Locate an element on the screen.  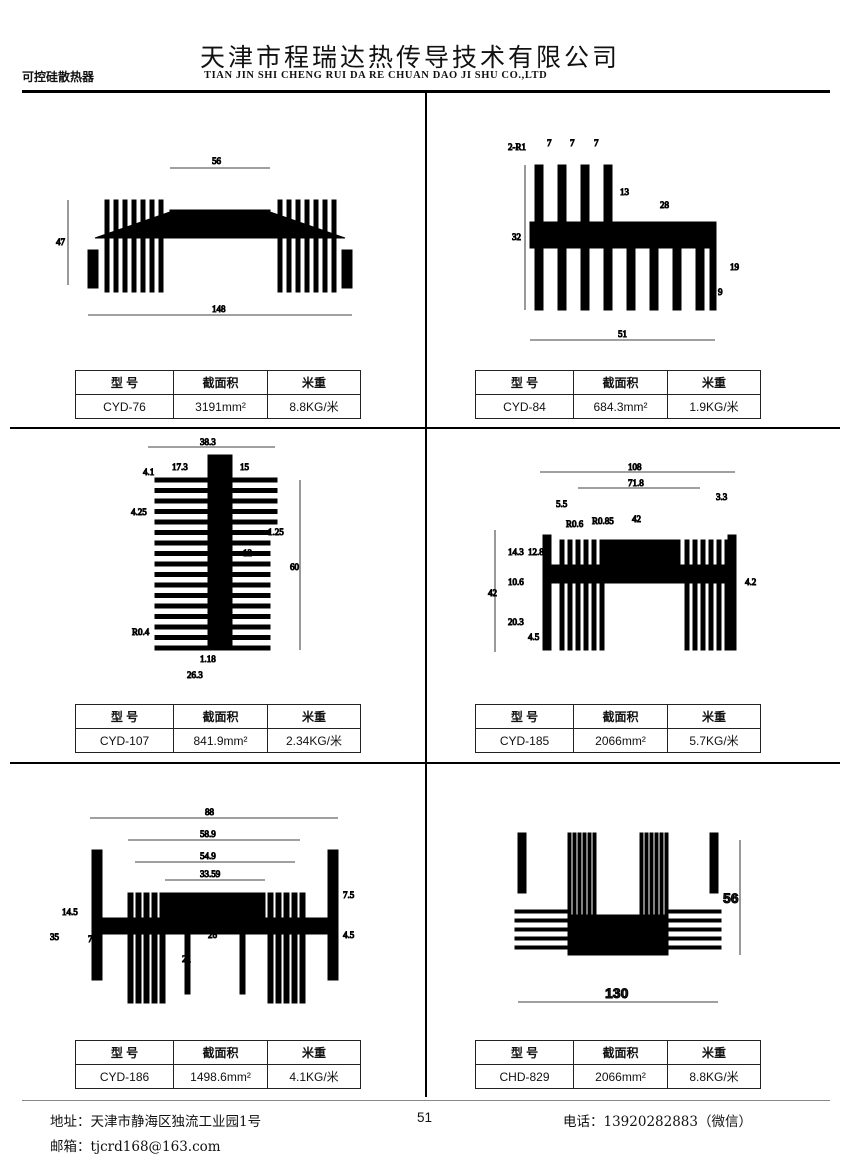
table-cell: 684.3mm² is located at coordinates (620, 406).